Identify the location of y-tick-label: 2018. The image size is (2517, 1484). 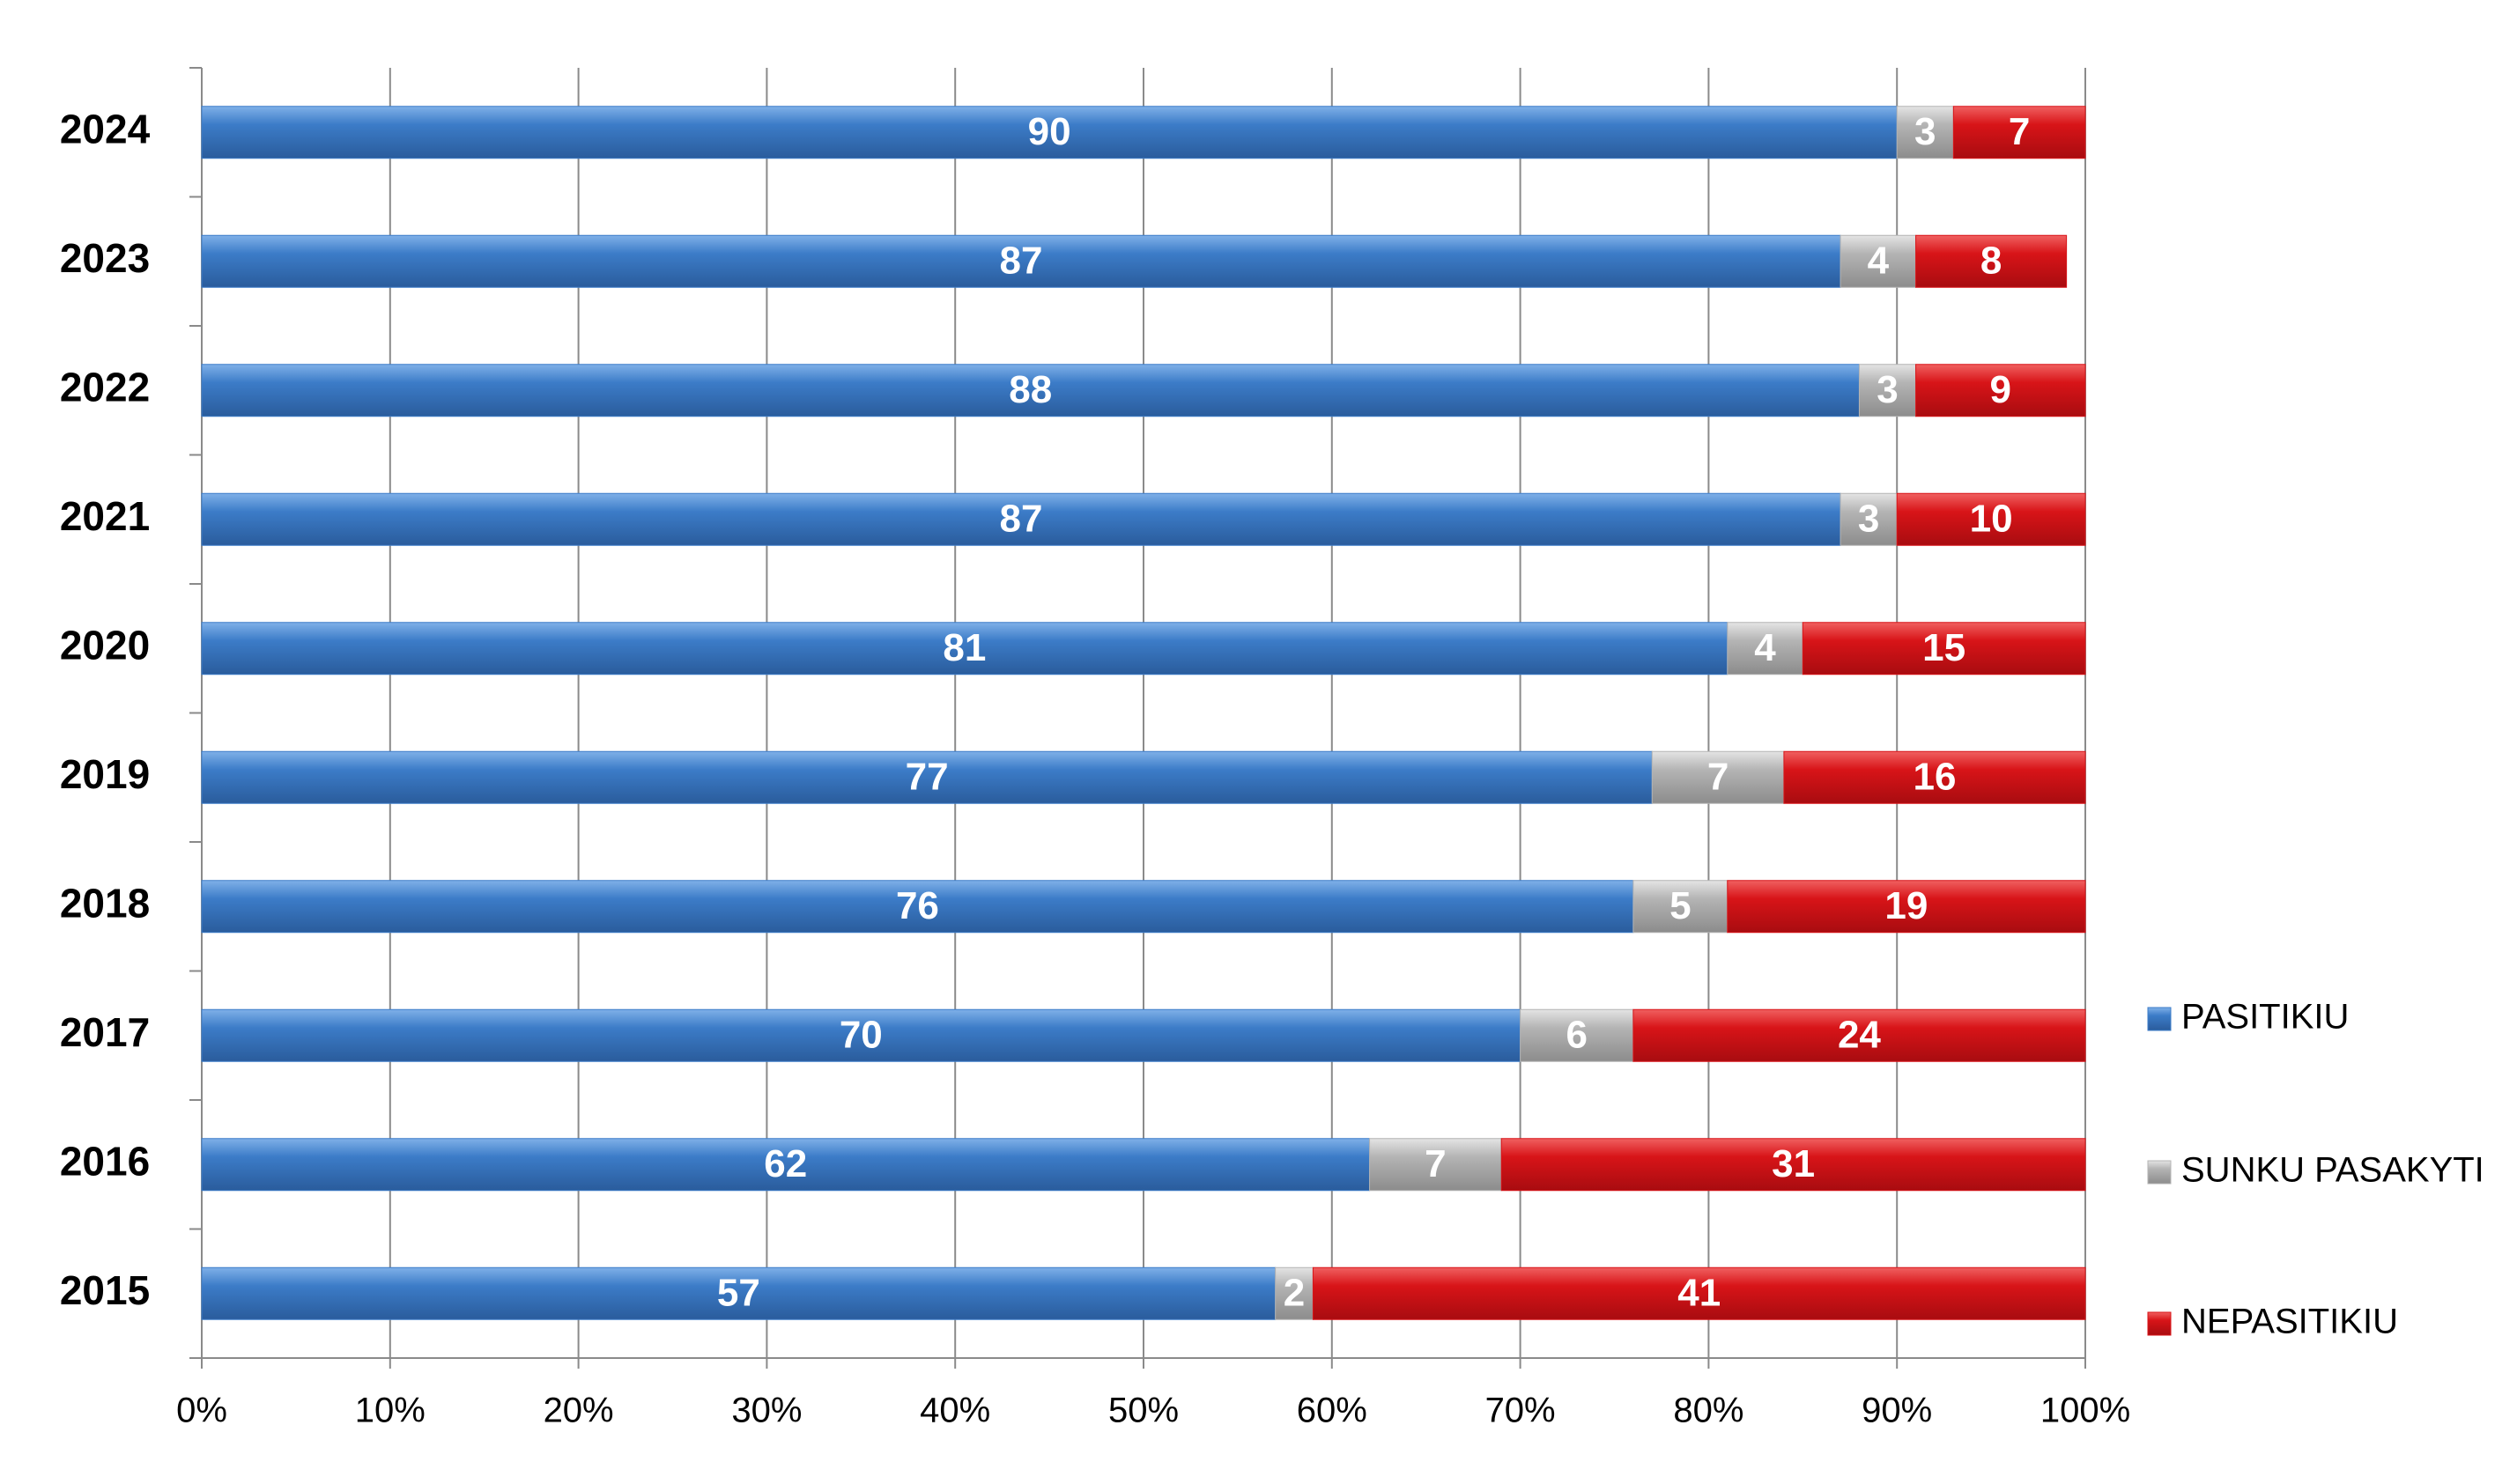
(105, 903).